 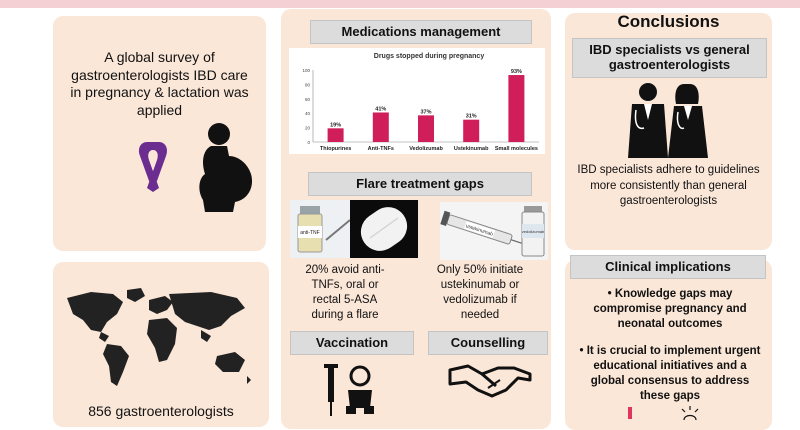 What do you see at coordinates (429, 56) in the screenshot?
I see `chart-title: Drugs stopped during pregnancy` at bounding box center [429, 56].